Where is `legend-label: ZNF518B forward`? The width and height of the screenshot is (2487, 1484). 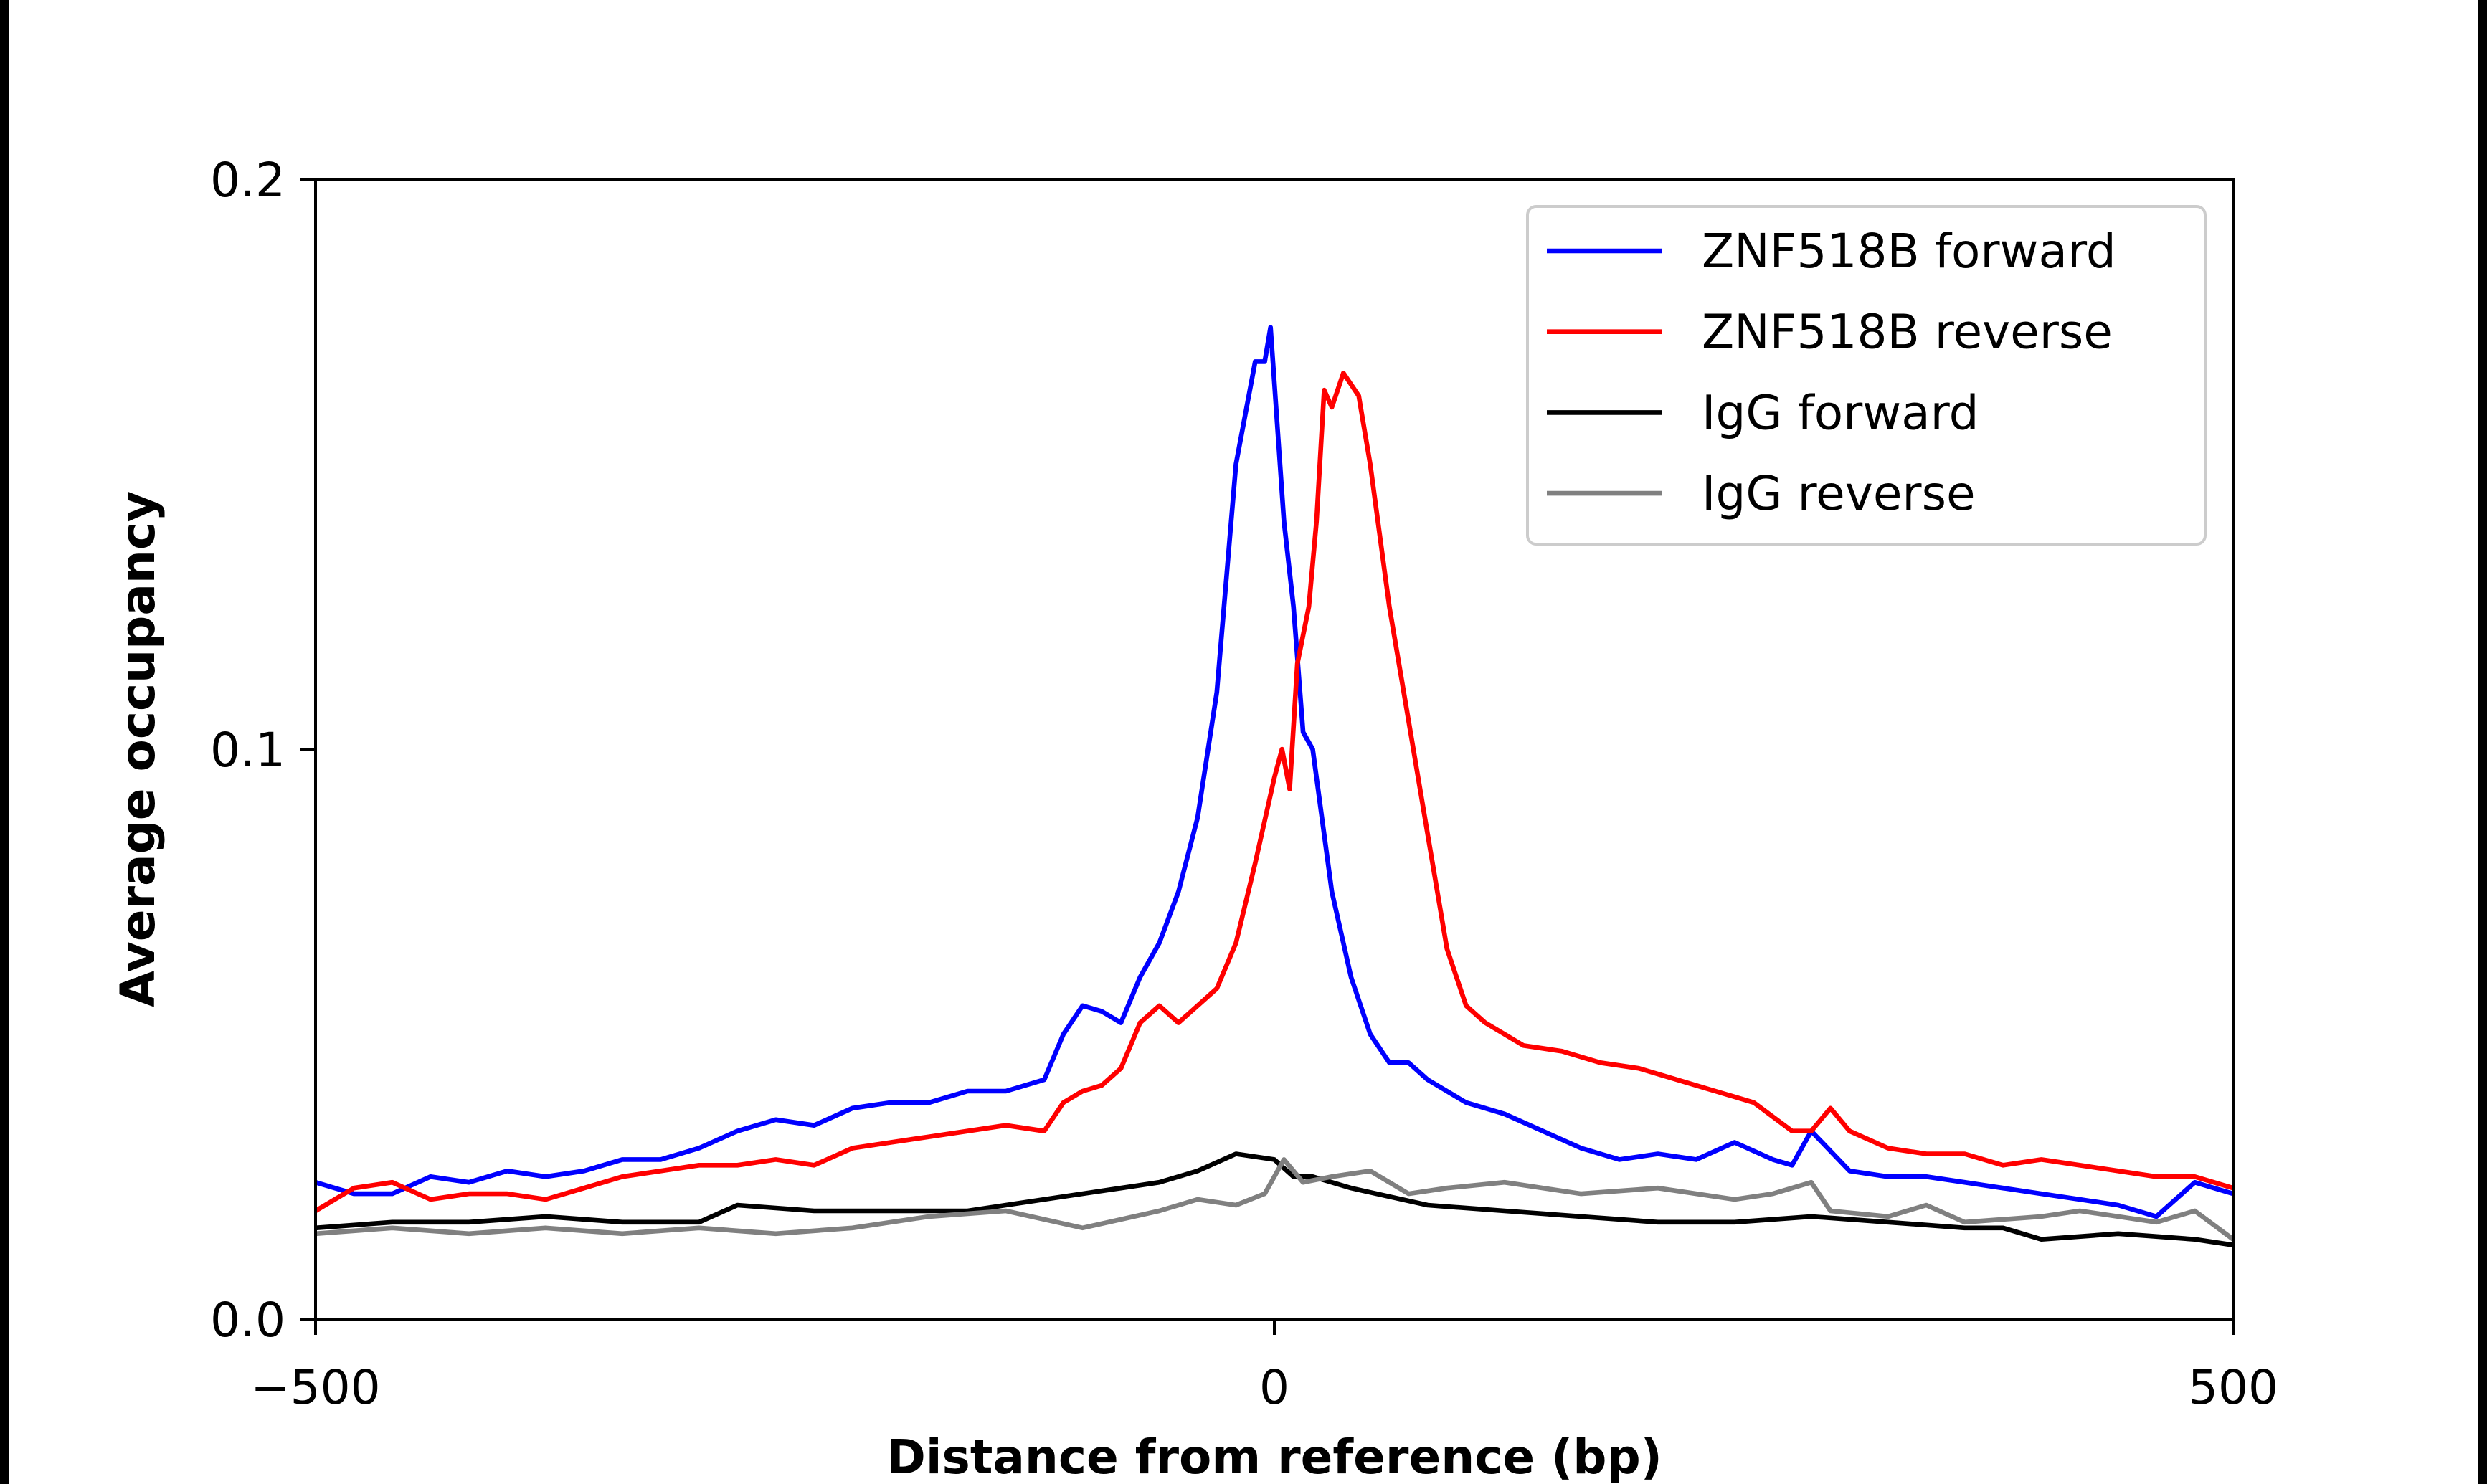 legend-label: ZNF518B forward is located at coordinates (1909, 252).